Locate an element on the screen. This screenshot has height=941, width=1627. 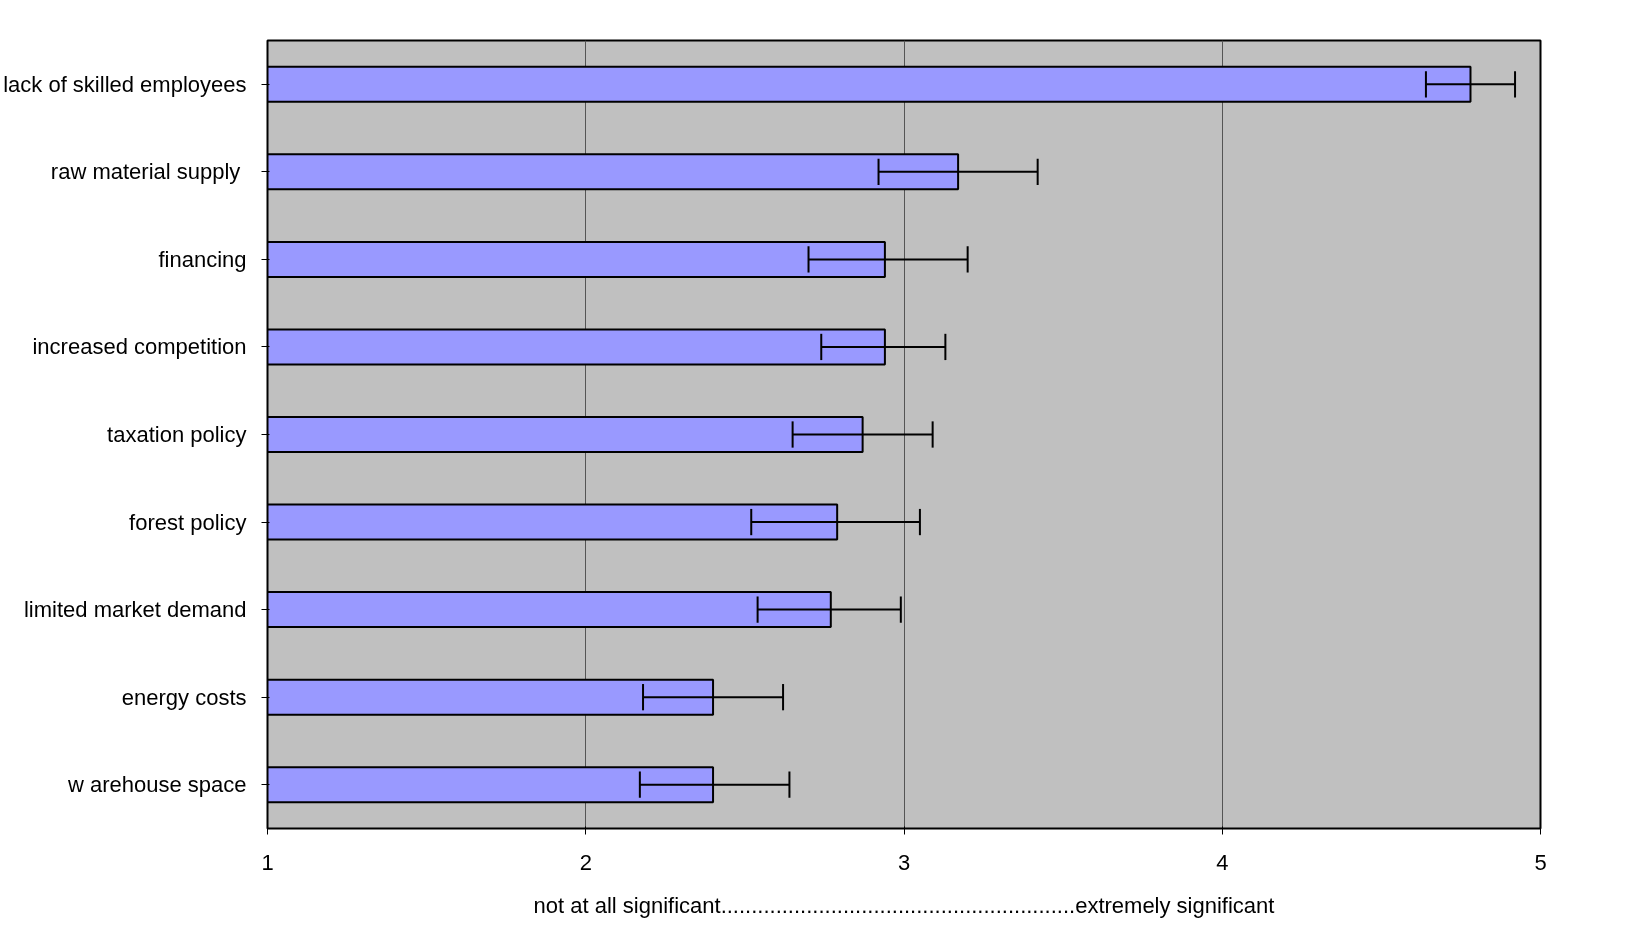
y-tick-label: energy costs is located at coordinates (184, 697).